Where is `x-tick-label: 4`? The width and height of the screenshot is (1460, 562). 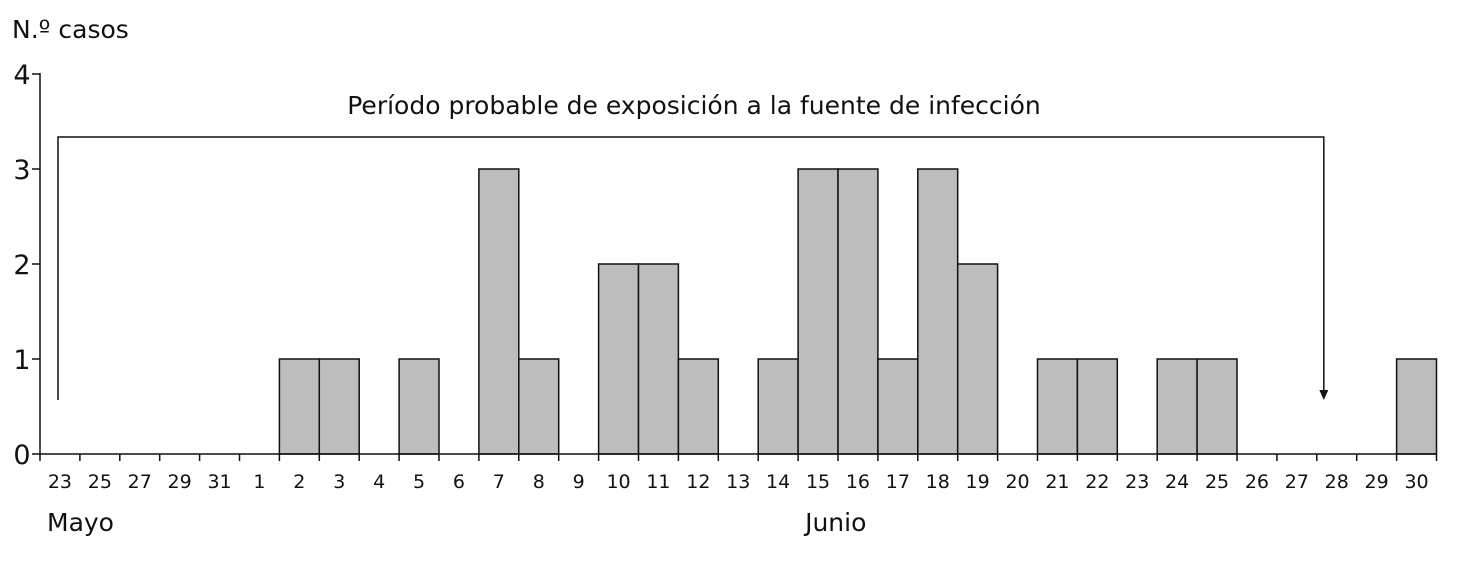 x-tick-label: 4 is located at coordinates (379, 482).